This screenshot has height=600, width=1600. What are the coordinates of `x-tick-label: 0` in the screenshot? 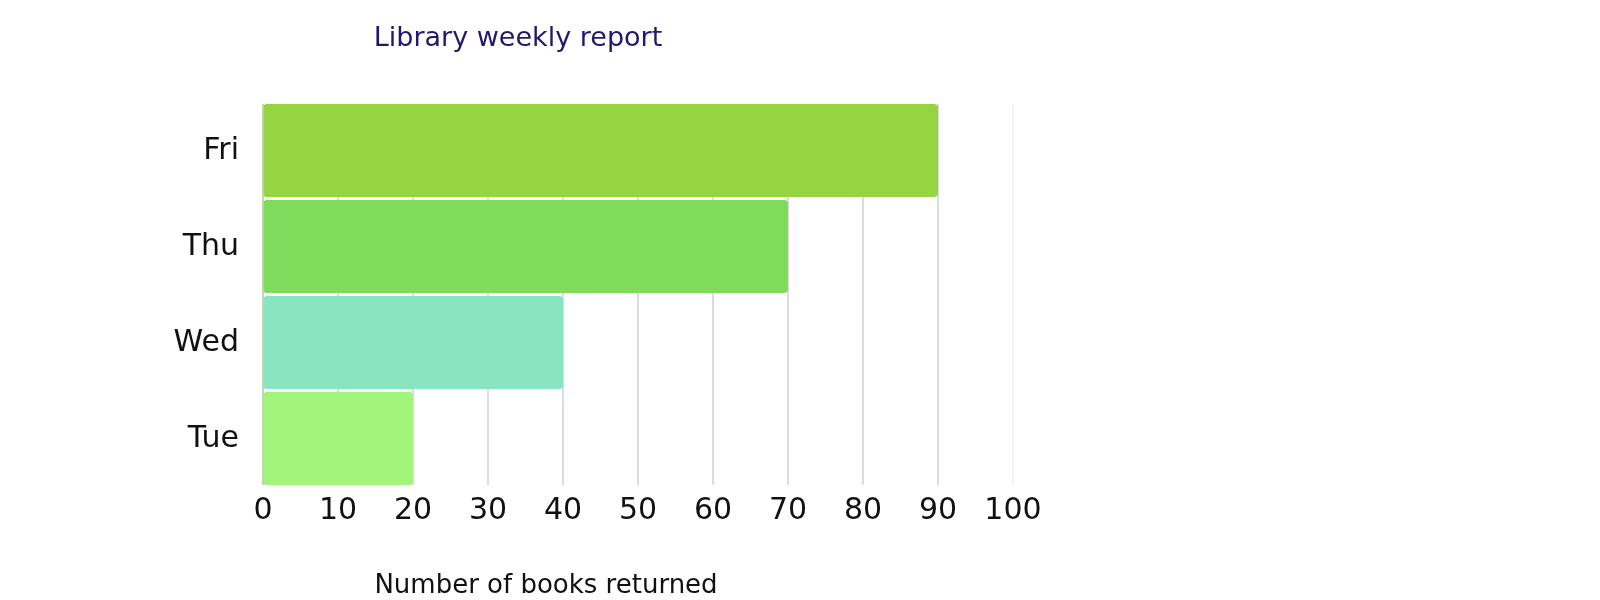 It's located at (263, 508).